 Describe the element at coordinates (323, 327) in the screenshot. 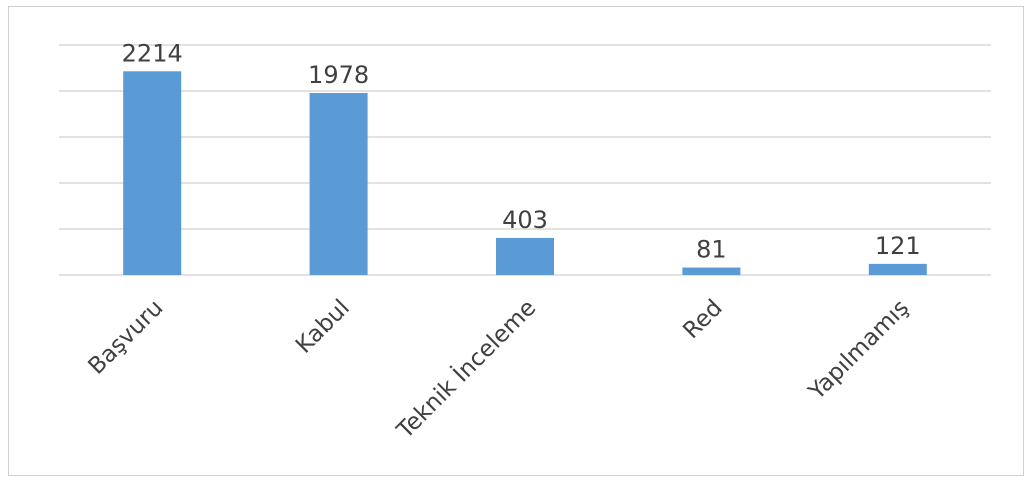

I see `x-tick-label-1: Kabul` at that location.